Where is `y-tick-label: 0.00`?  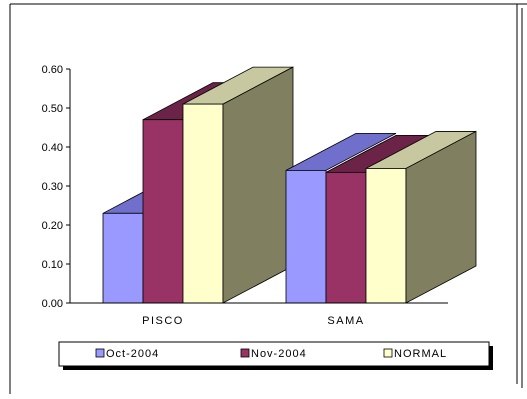 y-tick-label: 0.00 is located at coordinates (52, 304).